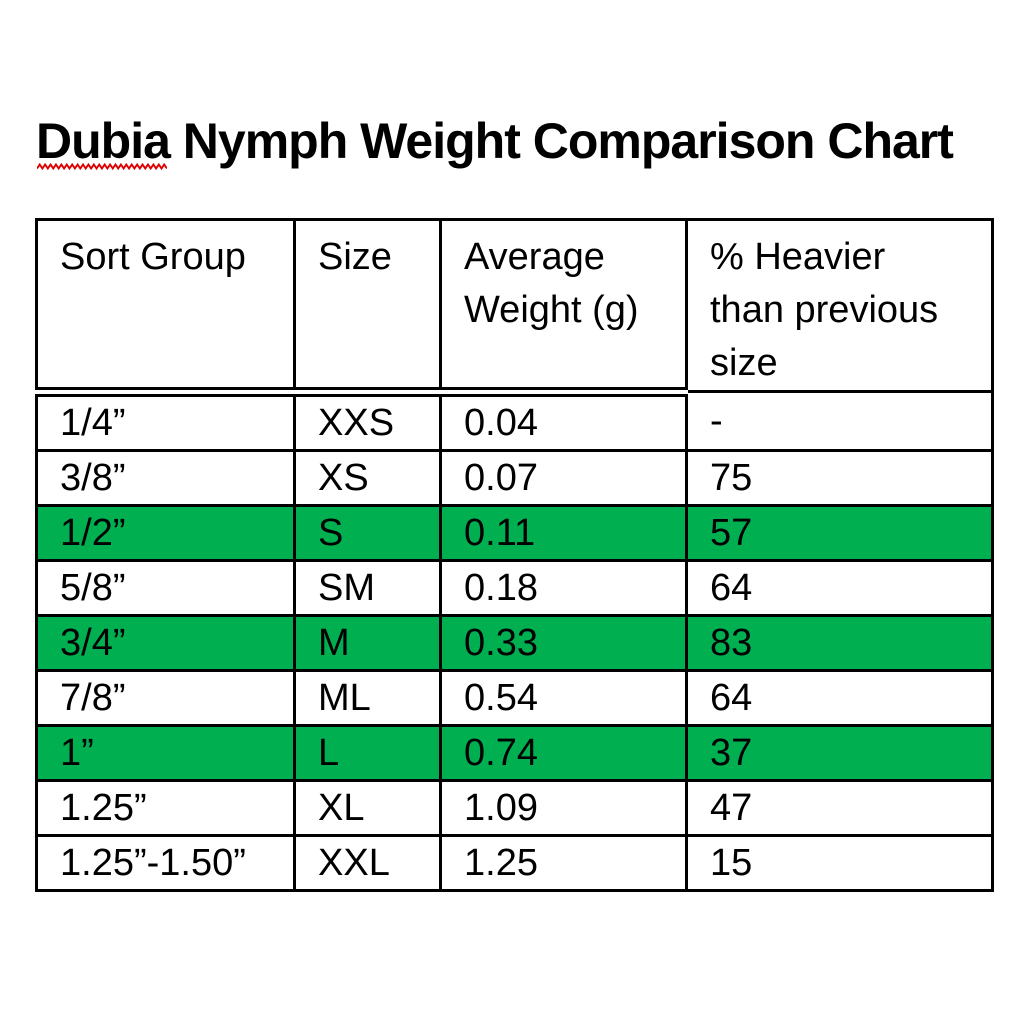  I want to click on cell-pct-heavier: 15, so click(839, 862).